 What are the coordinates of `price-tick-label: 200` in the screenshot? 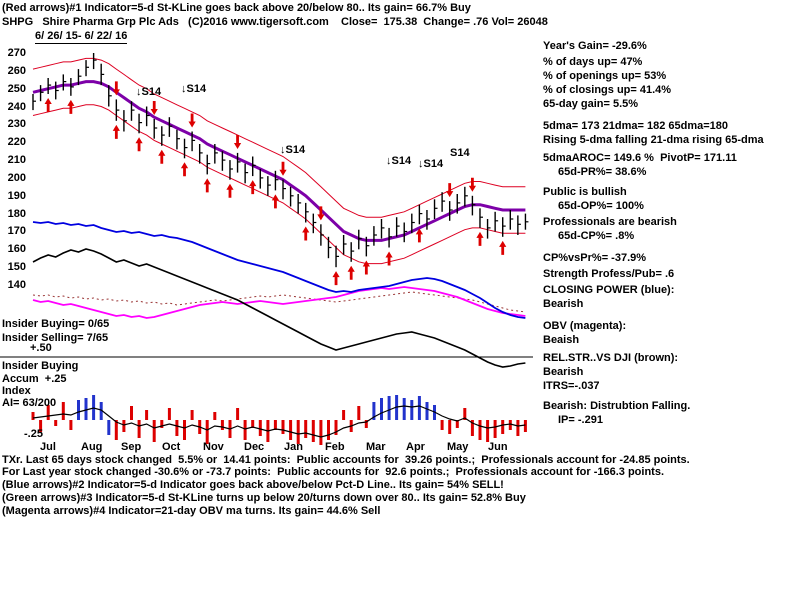 It's located at (16, 178).